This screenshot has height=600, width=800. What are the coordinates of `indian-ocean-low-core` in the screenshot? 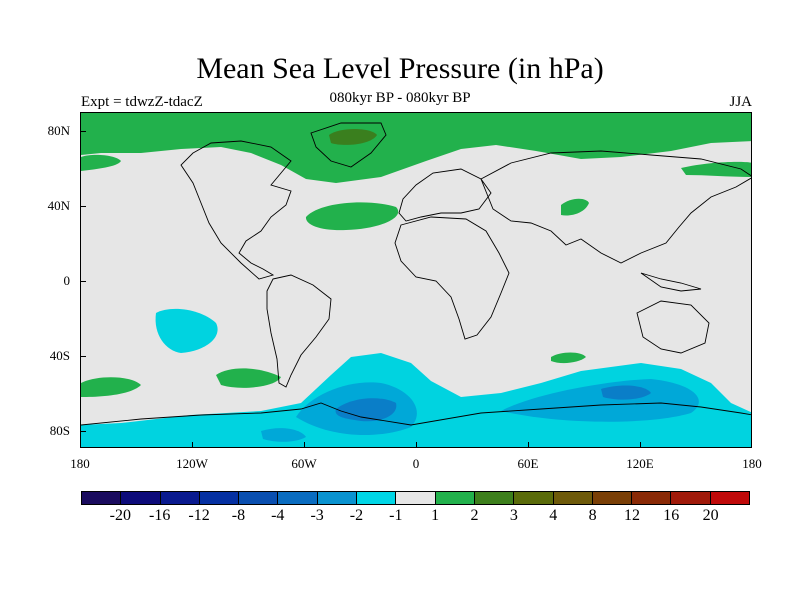 It's located at (626, 392).